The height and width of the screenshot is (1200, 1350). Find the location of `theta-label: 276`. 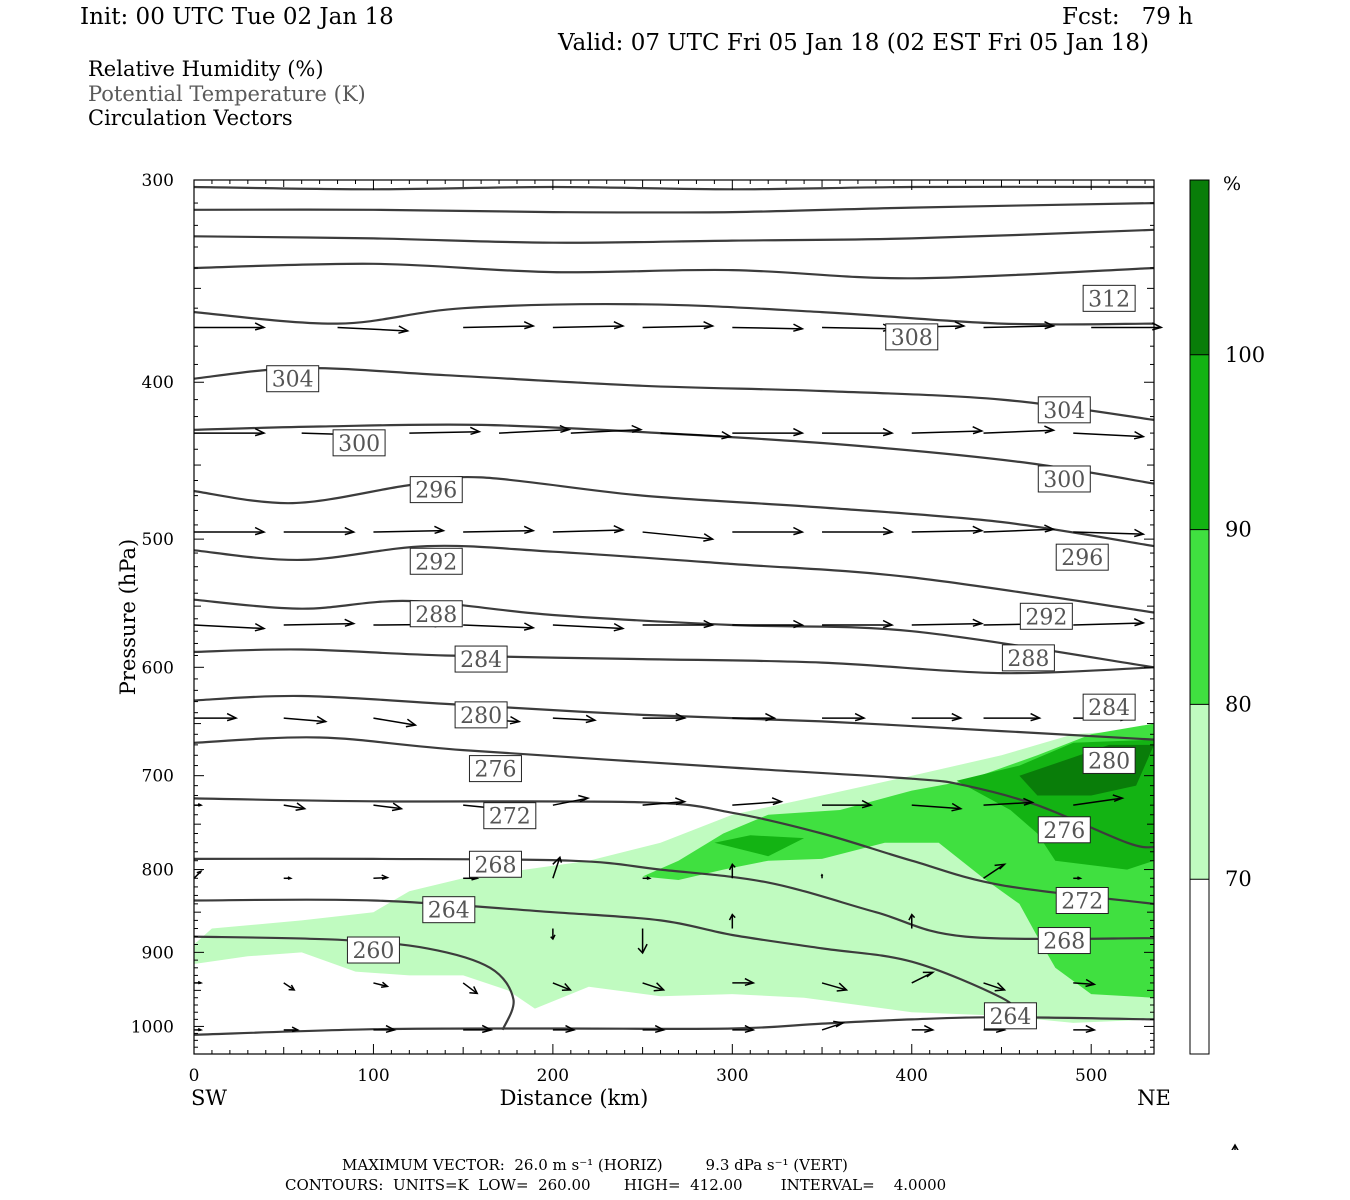

theta-label: 276 is located at coordinates (495, 769).